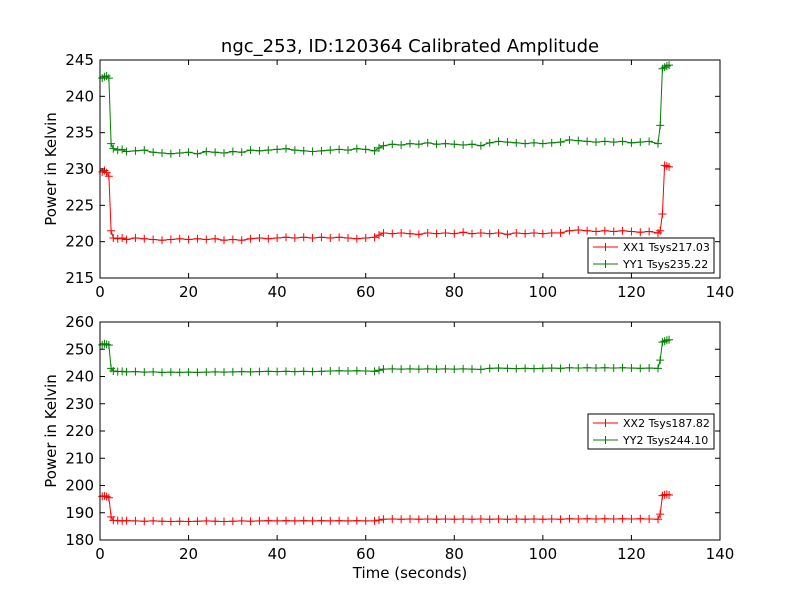 Image resolution: width=800 pixels, height=600 pixels. I want to click on legend-label: YY1 Tsys235.22, so click(665, 264).